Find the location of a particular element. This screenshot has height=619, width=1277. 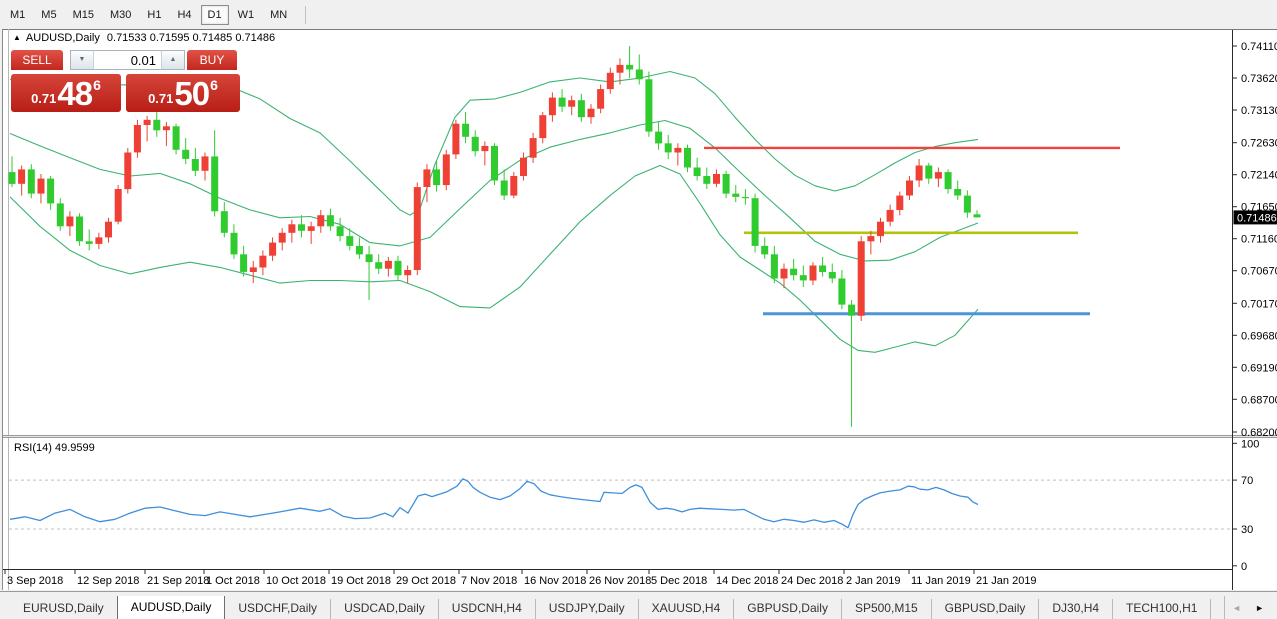

timeframe-button-mn: MN is located at coordinates (279, 14).